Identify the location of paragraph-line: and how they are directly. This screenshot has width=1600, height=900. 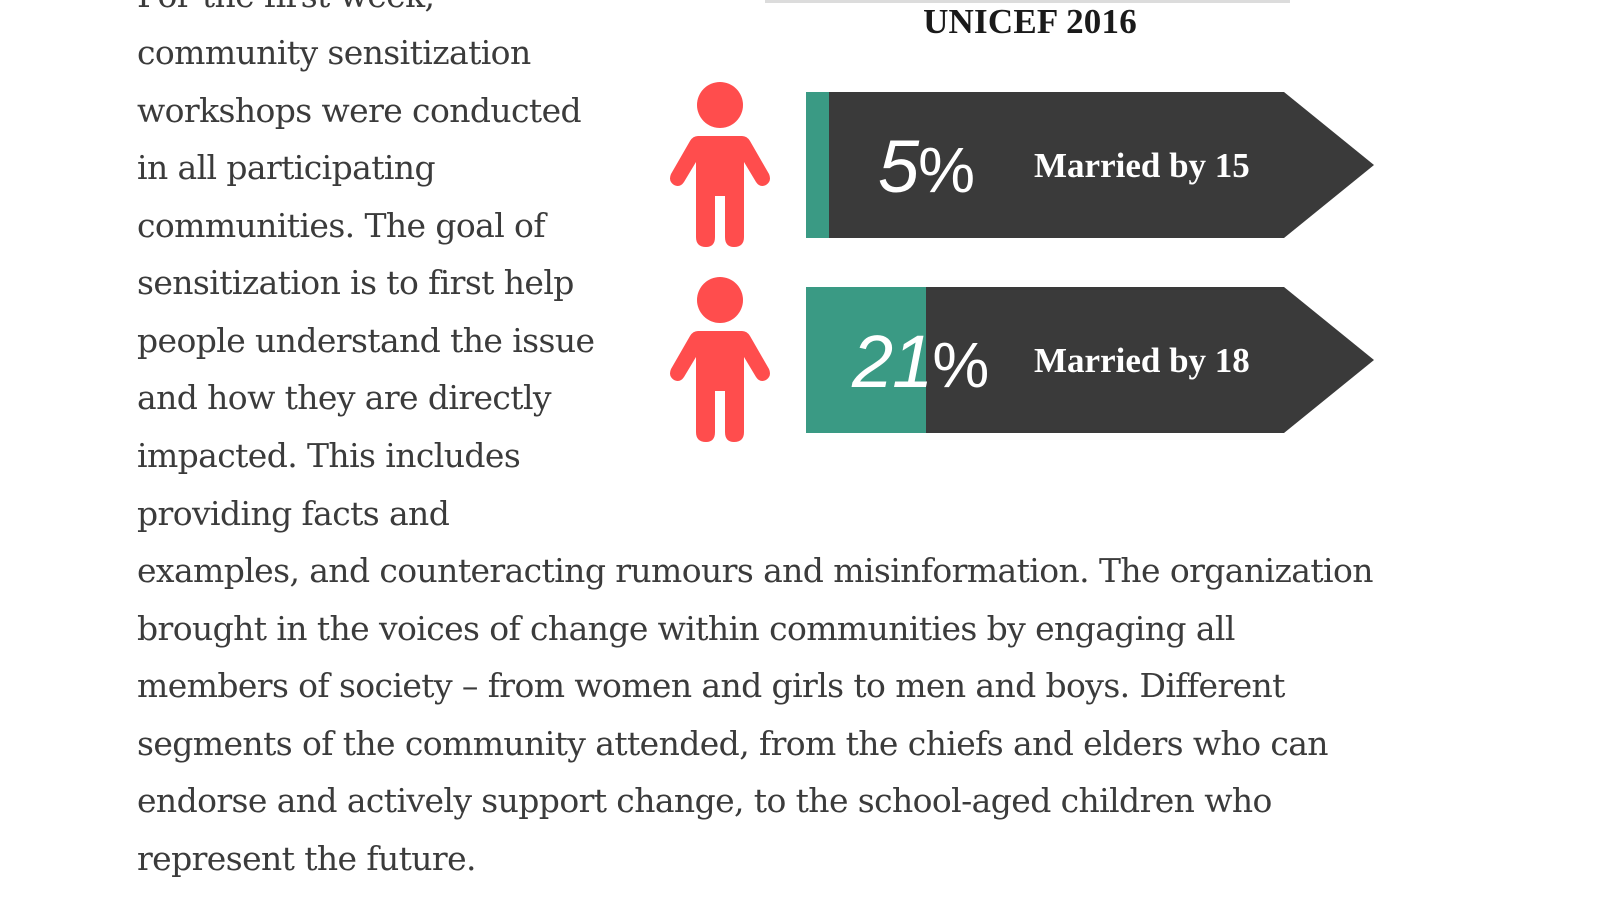
(344, 397).